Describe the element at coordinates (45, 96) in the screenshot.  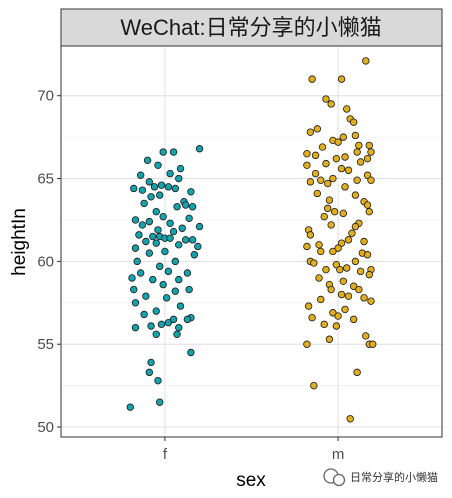
I see `y-tick-label: 70` at that location.